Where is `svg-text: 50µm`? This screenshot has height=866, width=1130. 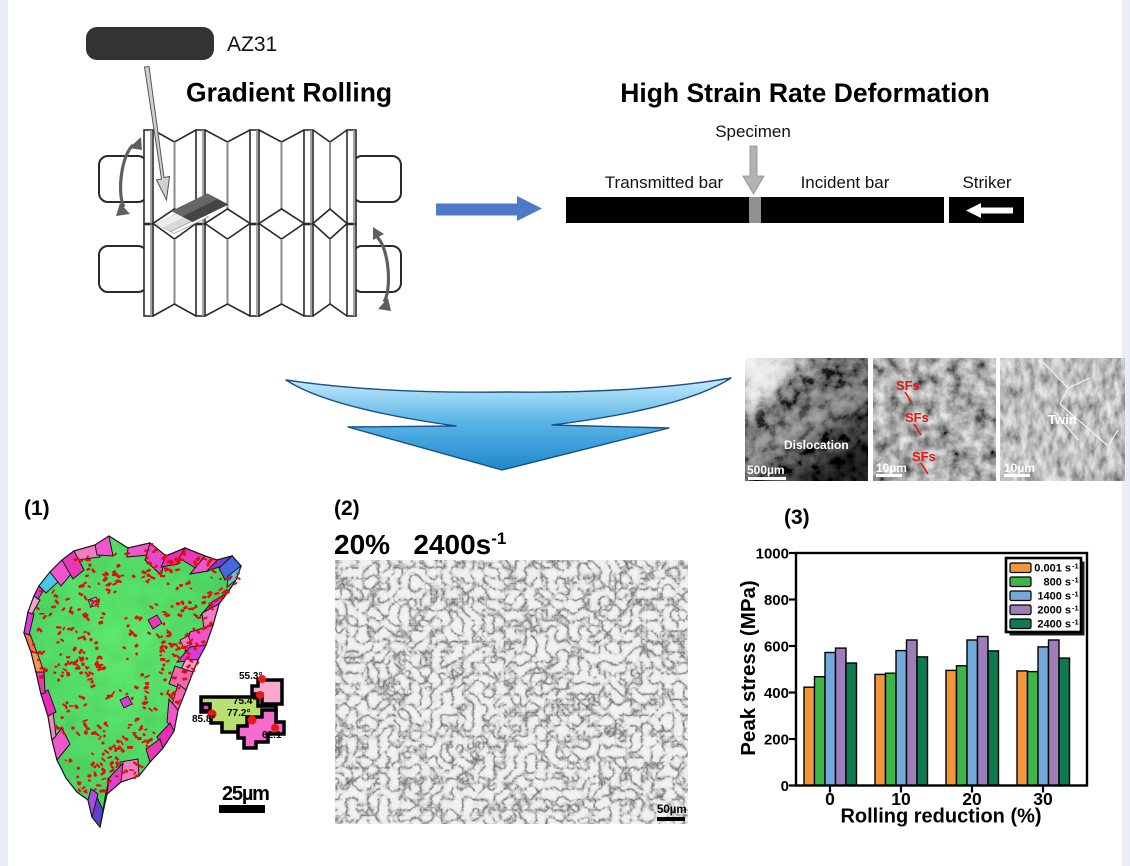 svg-text: 50µm is located at coordinates (672, 810).